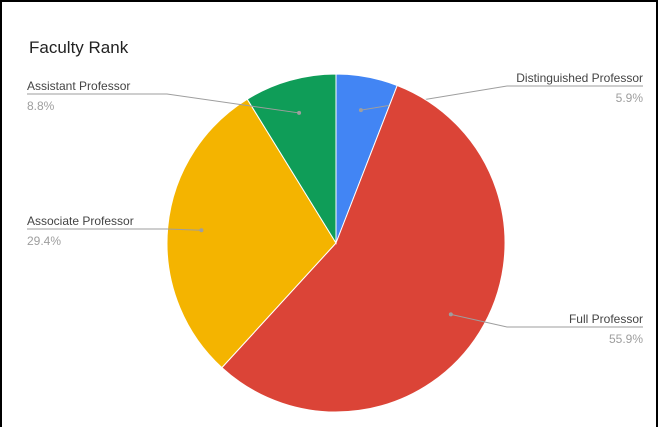  Describe the element at coordinates (80, 221) in the screenshot. I see `slice-label: Associate Professor` at that location.